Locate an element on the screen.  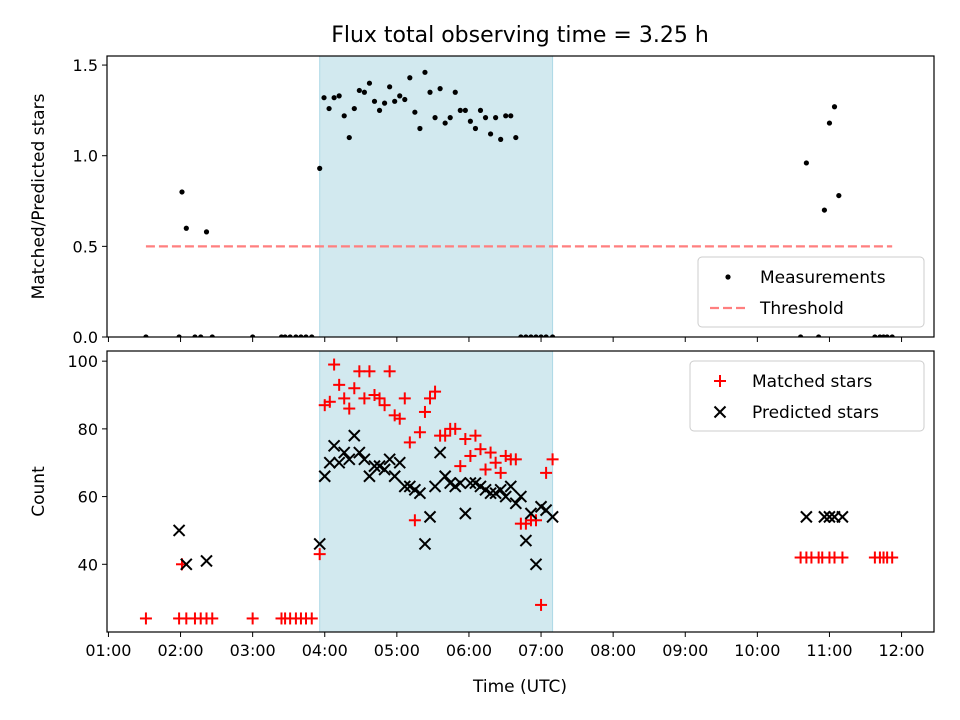
x-tick-label: 10:00 is located at coordinates (757, 650).